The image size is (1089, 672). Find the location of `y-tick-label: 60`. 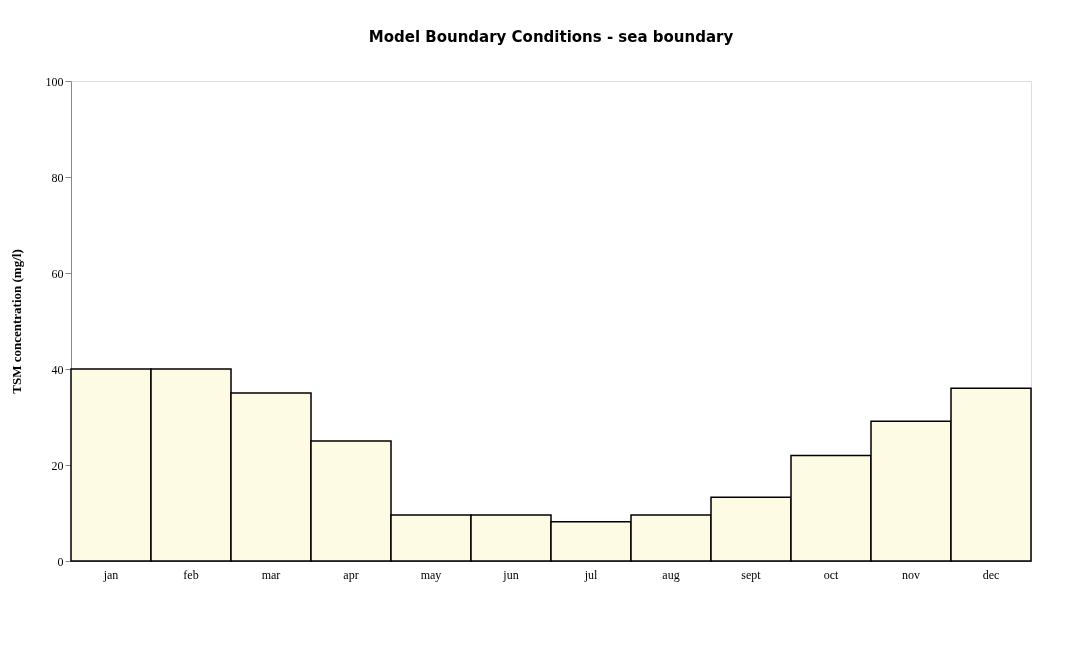

y-tick-label: 60 is located at coordinates (57, 273).